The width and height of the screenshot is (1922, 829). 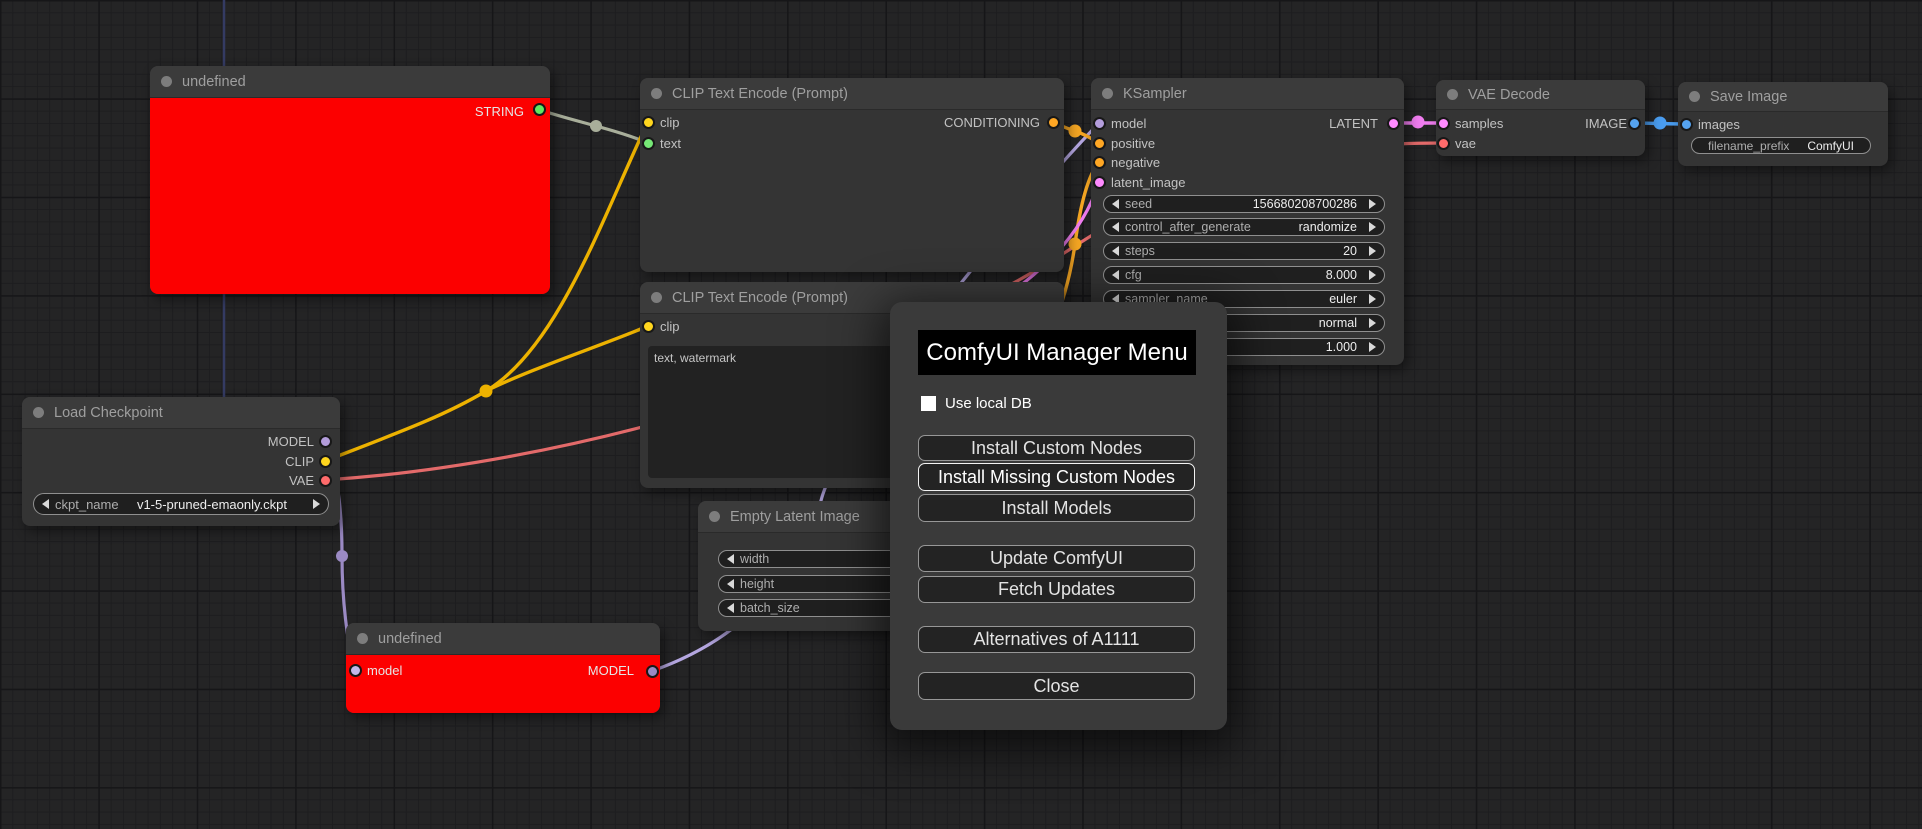 I want to click on error-node-body, so click(x=350, y=196).